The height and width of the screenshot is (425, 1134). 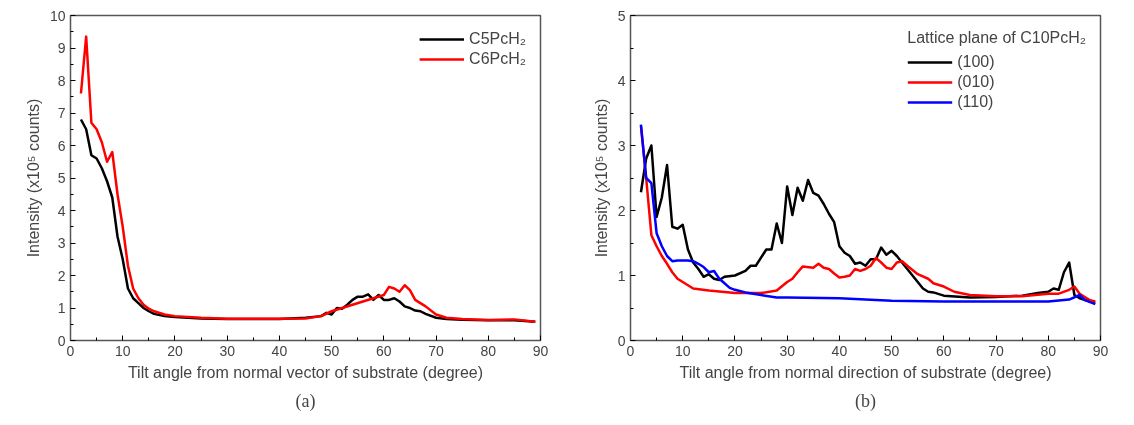 I want to click on text: (a), so click(x=305, y=401).